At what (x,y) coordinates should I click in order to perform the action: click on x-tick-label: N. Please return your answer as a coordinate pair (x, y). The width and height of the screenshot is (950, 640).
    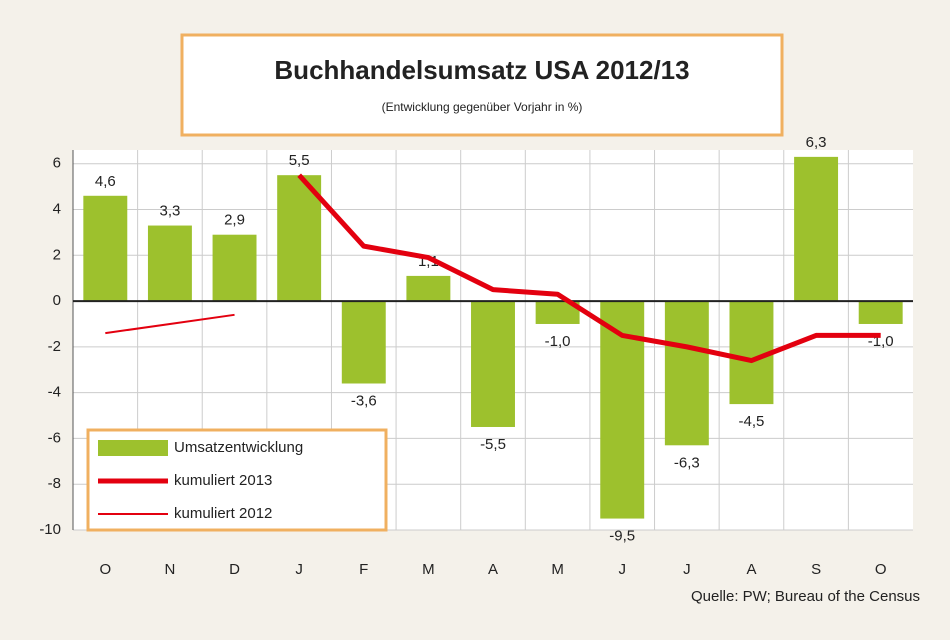
    Looking at the image, I should click on (170, 569).